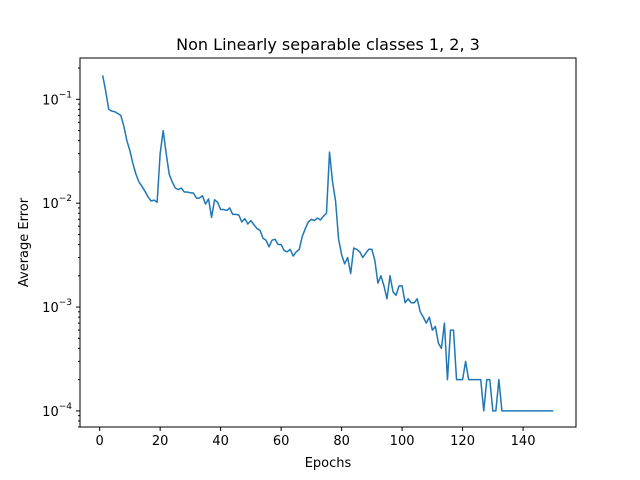  I want to click on y-tick-label: 10⁻¹, so click(57, 99).